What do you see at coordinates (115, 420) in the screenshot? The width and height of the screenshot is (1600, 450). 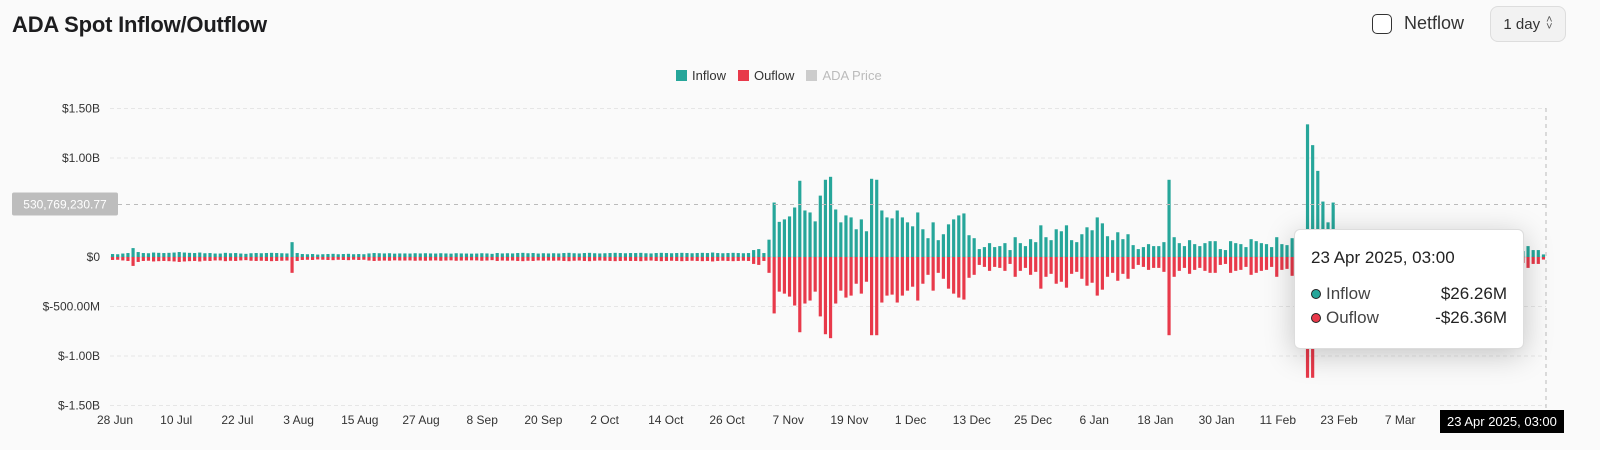 I see `x-tick-label: 28 Jun` at bounding box center [115, 420].